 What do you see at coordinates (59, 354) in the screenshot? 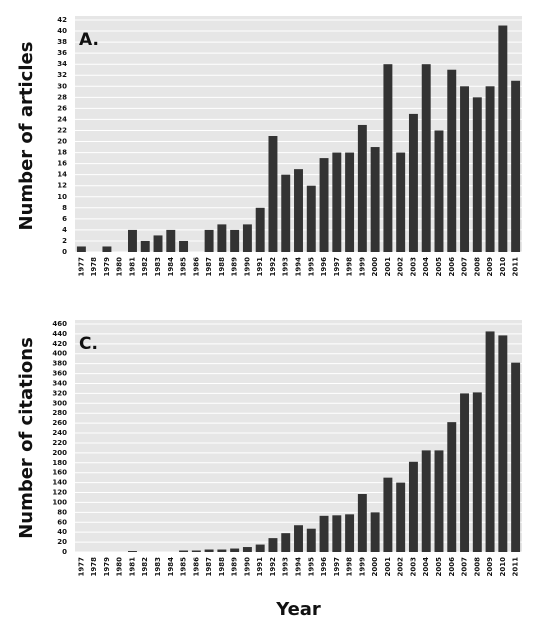
I see `y-tick-label: 400` at bounding box center [59, 354].